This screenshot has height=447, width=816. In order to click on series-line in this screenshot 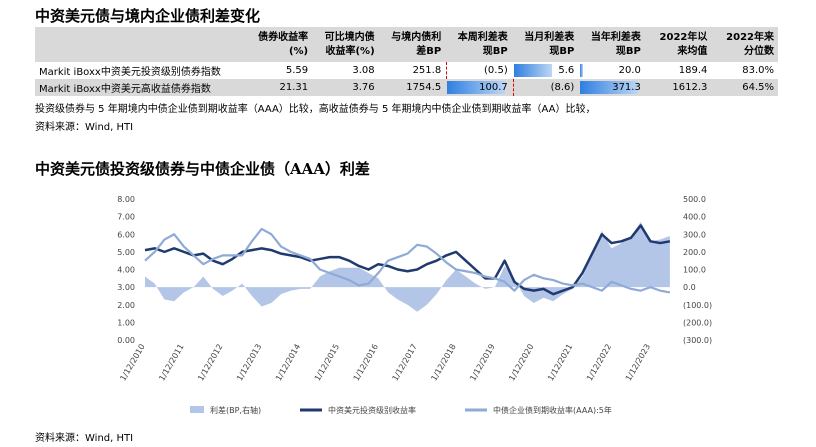, I will do `click(407, 260)`.